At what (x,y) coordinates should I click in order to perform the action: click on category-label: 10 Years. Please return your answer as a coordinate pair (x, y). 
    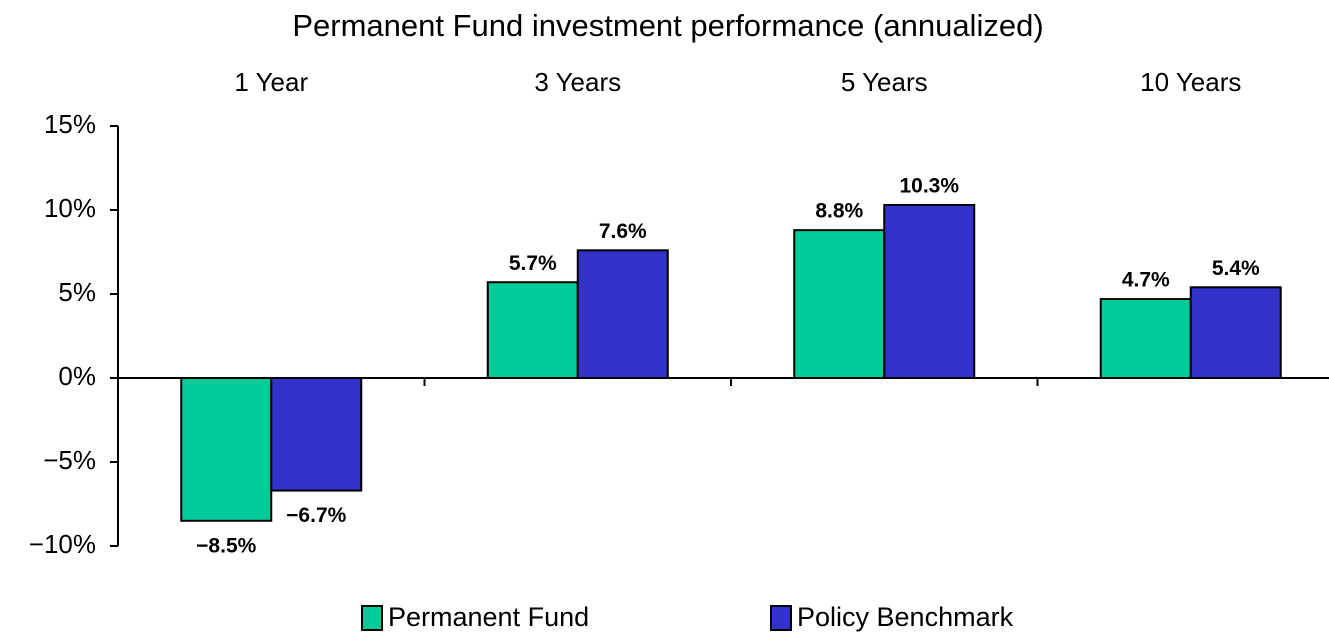
    Looking at the image, I should click on (1190, 82).